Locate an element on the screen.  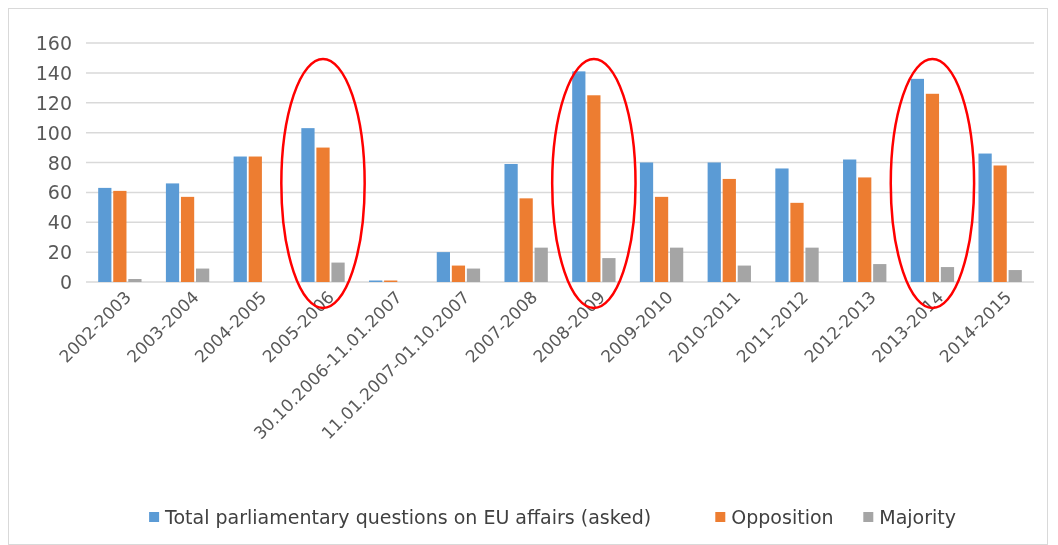
legend-label: Opposition is located at coordinates (782, 517).